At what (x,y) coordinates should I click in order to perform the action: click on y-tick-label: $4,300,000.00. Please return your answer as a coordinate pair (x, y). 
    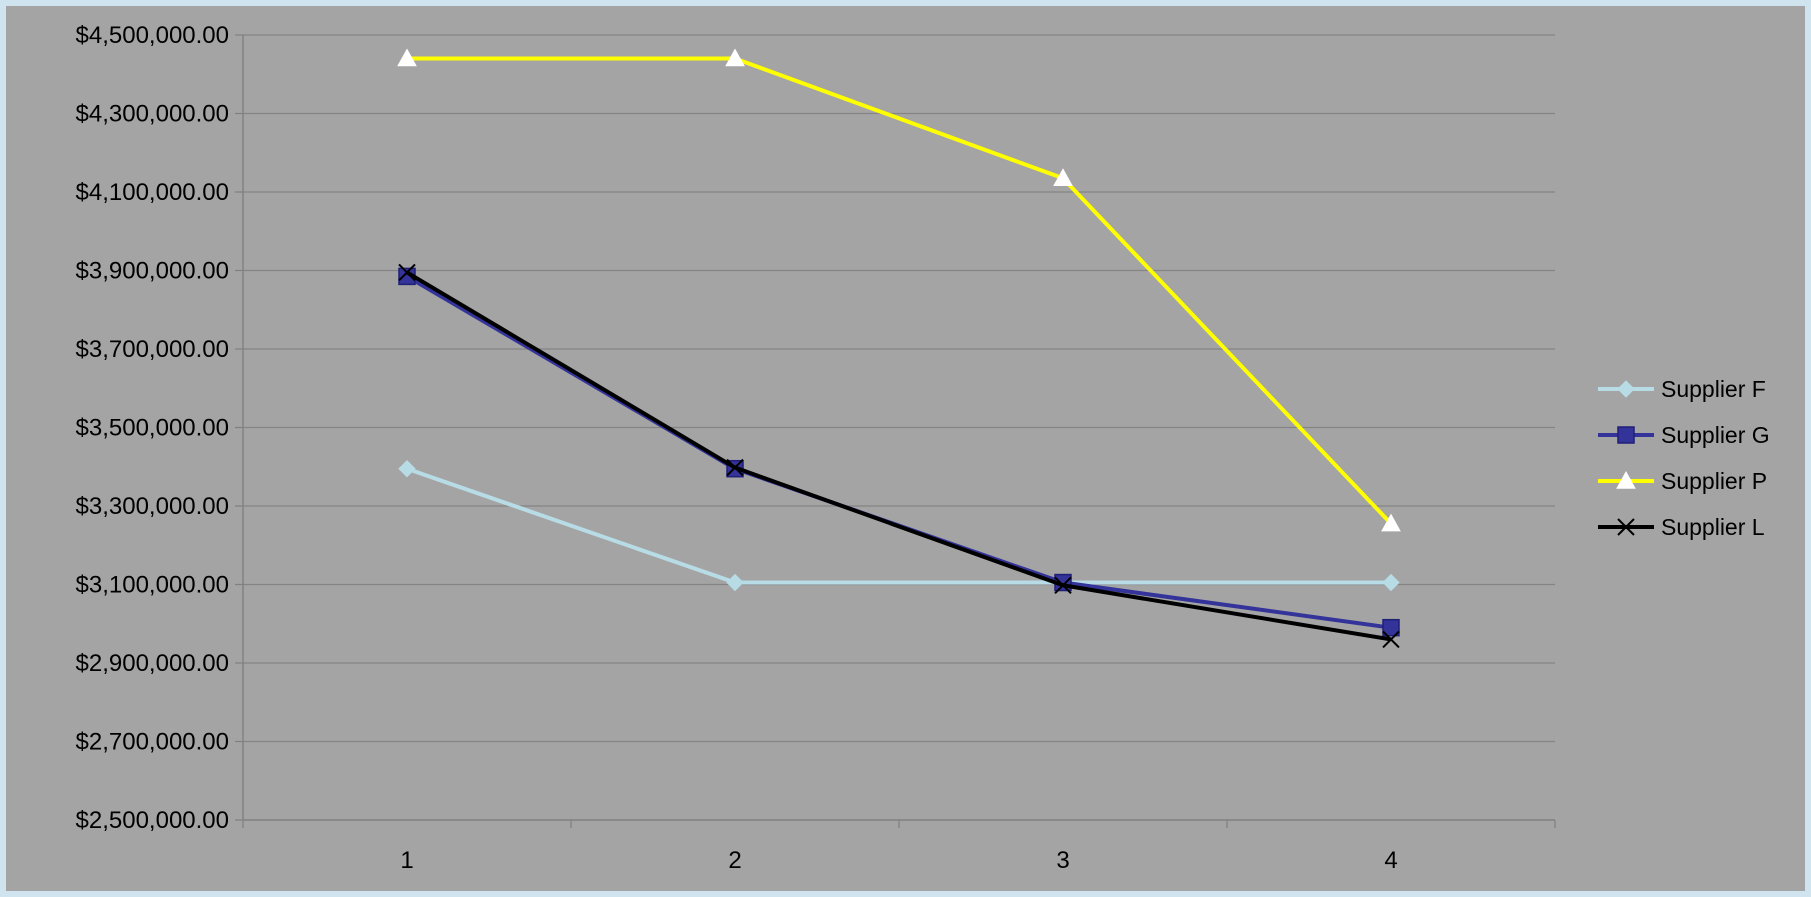
    Looking at the image, I should click on (152, 114).